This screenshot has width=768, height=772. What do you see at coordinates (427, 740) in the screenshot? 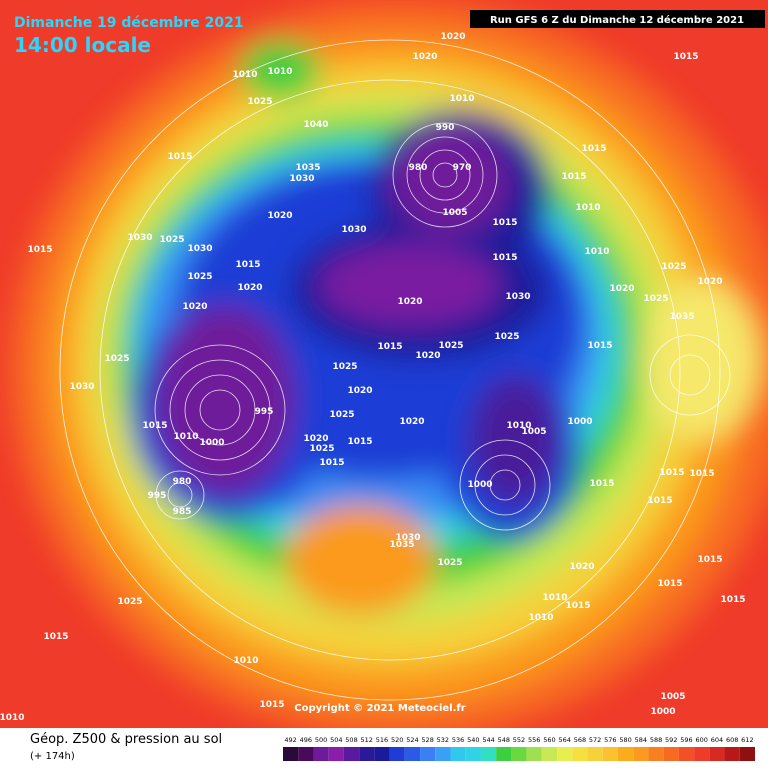
I see `colorbar-label: 528` at bounding box center [427, 740].